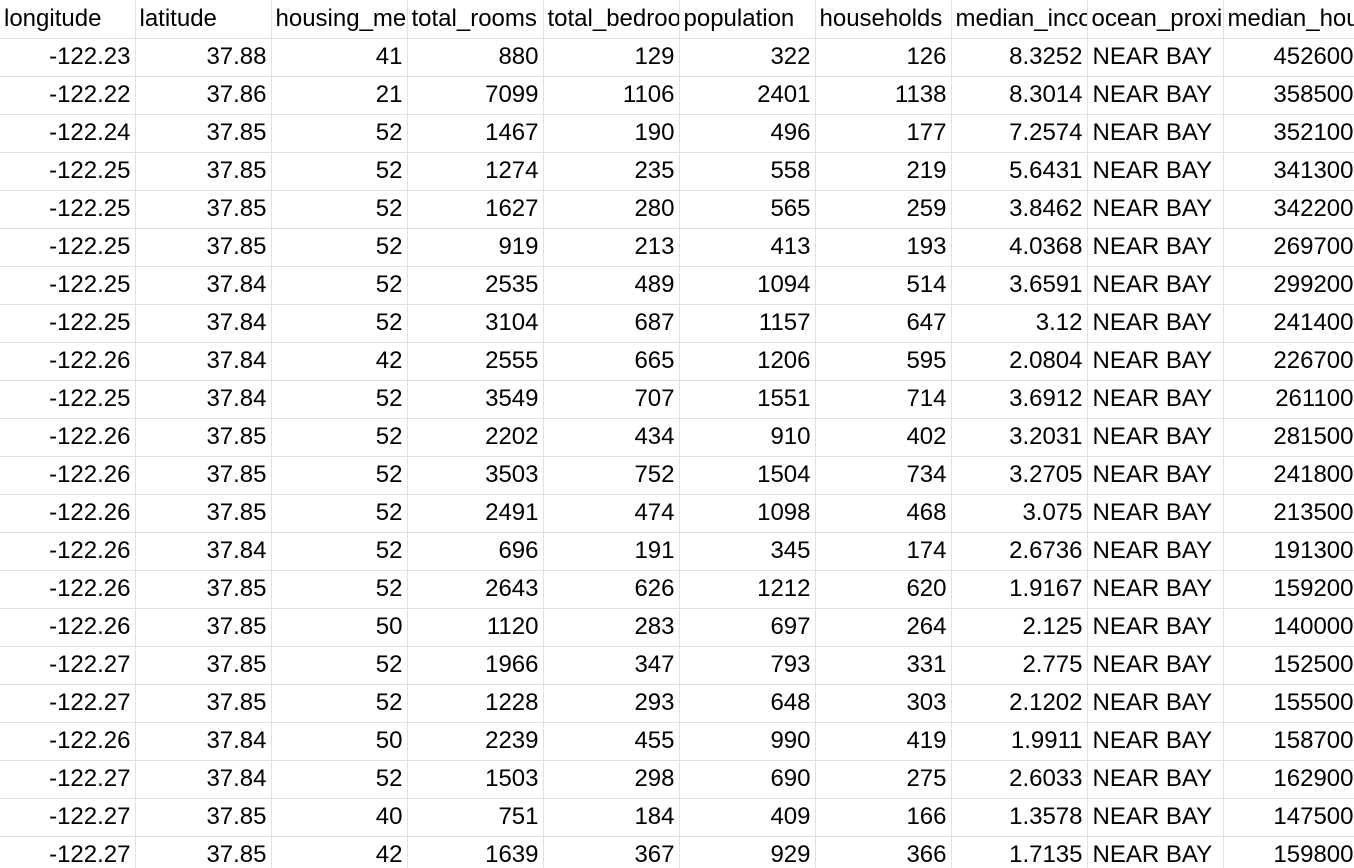 The width and height of the screenshot is (1354, 868). What do you see at coordinates (747, 133) in the screenshot?
I see `cell-population: 496` at bounding box center [747, 133].